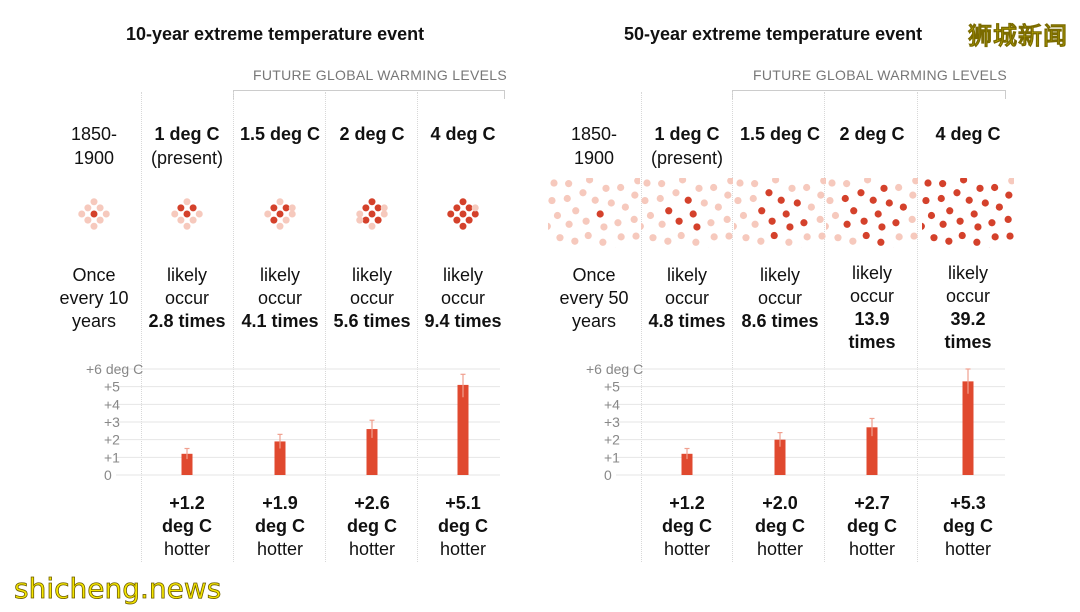  What do you see at coordinates (371, 298) in the screenshot?
I see `frequency-line: occur` at bounding box center [371, 298].